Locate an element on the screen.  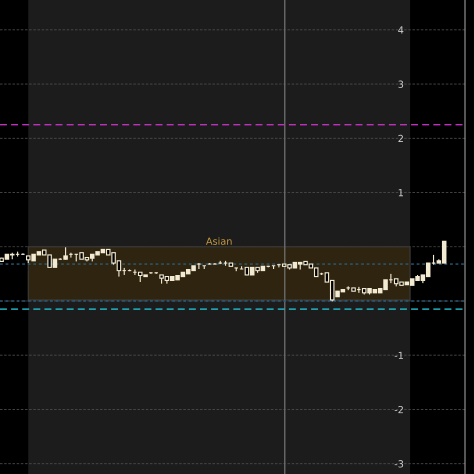
y-tick-label: -3 is located at coordinates (399, 464).